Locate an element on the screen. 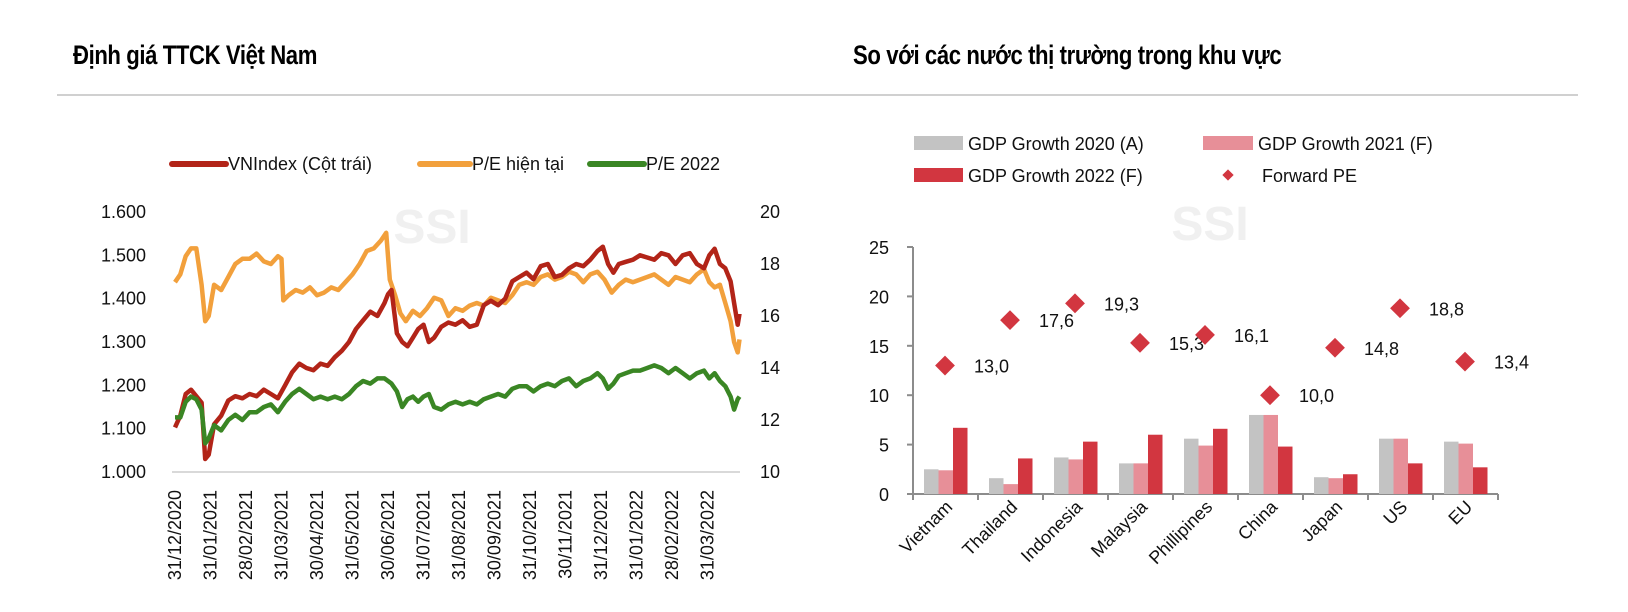  series-pe-current is located at coordinates (457, 292).